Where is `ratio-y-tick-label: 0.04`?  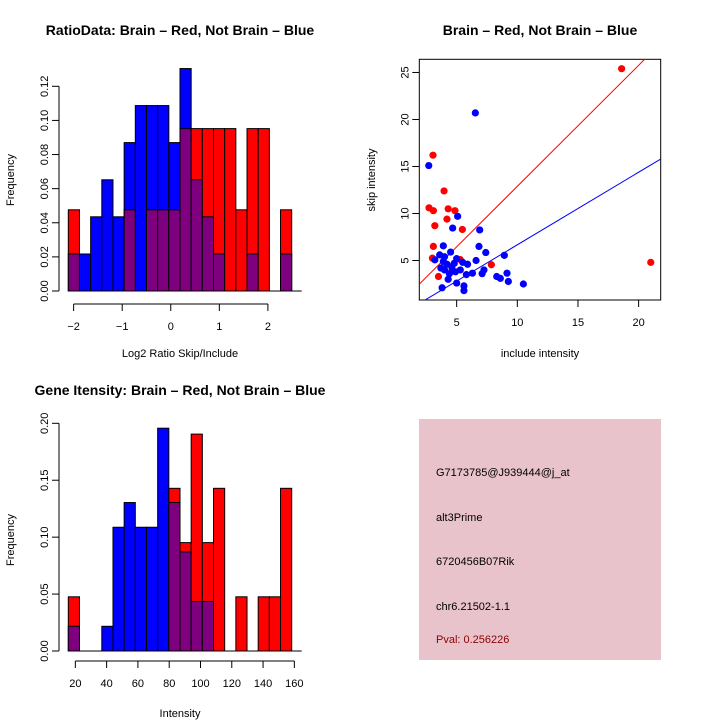 ratio-y-tick-label: 0.04 is located at coordinates (45, 222).